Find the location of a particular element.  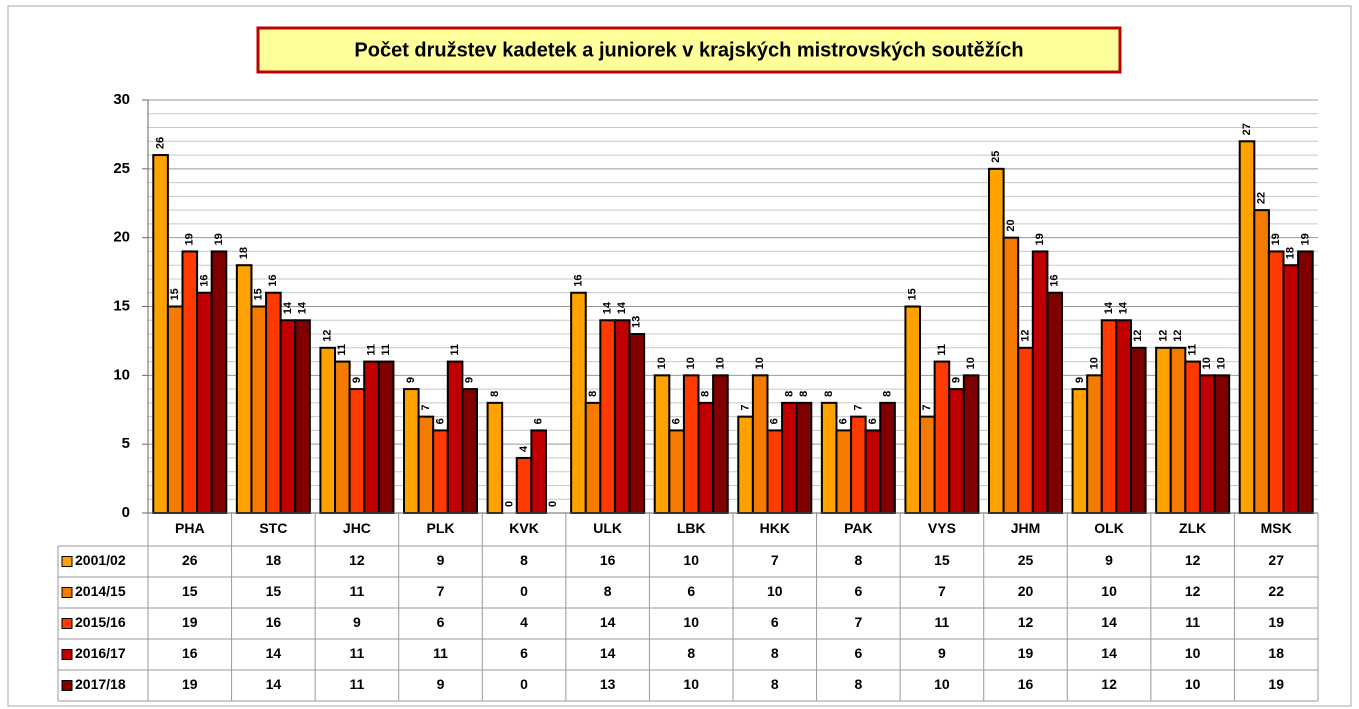

data-label: 0 is located at coordinates (509, 504).